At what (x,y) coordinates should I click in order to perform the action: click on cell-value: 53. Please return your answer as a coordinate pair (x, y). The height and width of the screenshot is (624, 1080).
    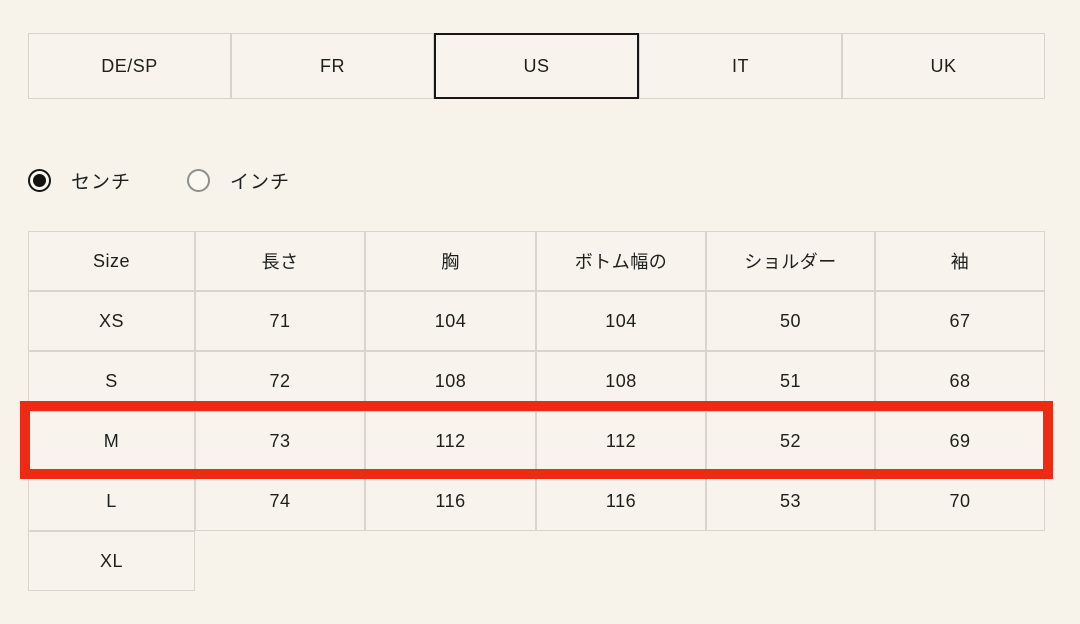
    Looking at the image, I should click on (790, 501).